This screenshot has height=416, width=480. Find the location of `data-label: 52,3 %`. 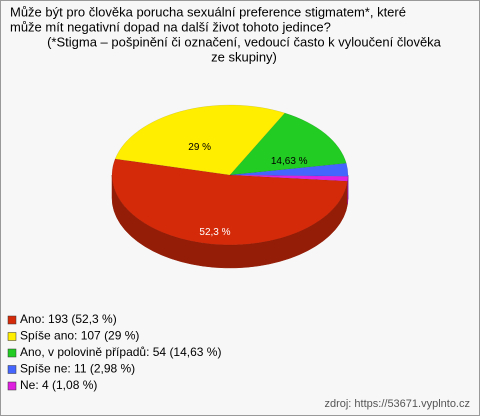

data-label: 52,3 % is located at coordinates (214, 232).